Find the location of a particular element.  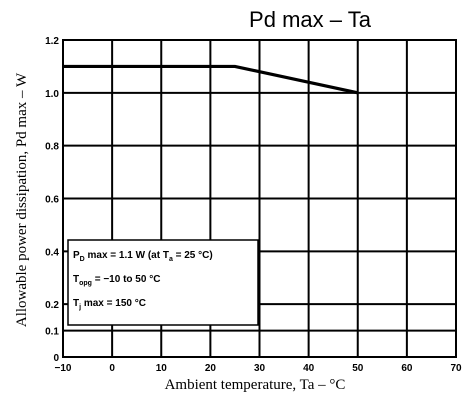

x-tick-label: 0 is located at coordinates (112, 368).